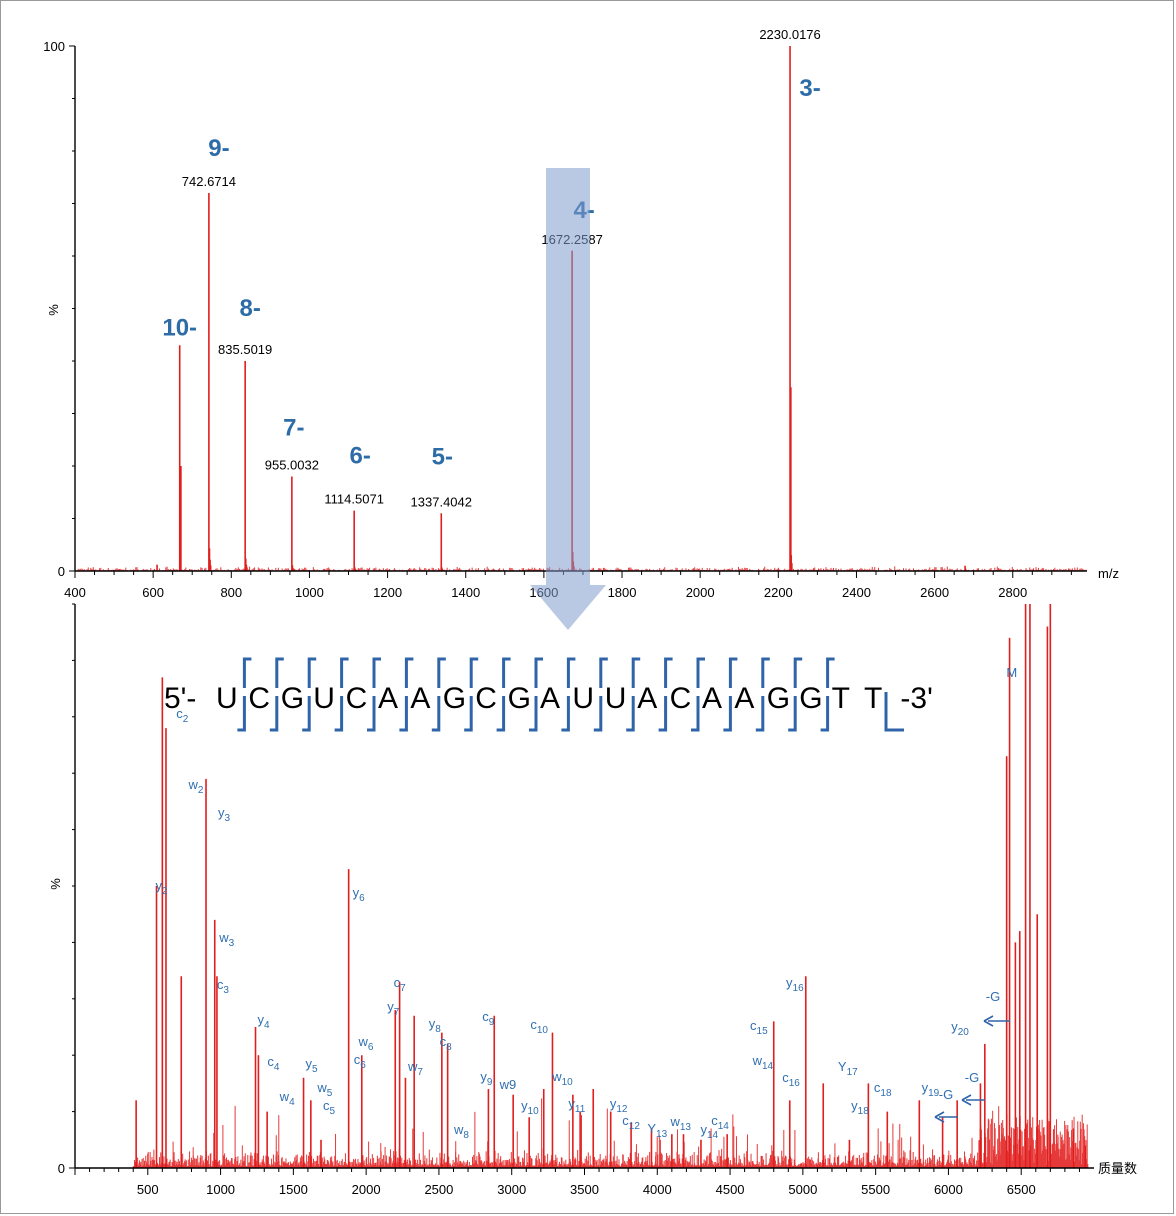  What do you see at coordinates (179, 327) in the screenshot?
I see `charge-state-label: 10-` at bounding box center [179, 327].